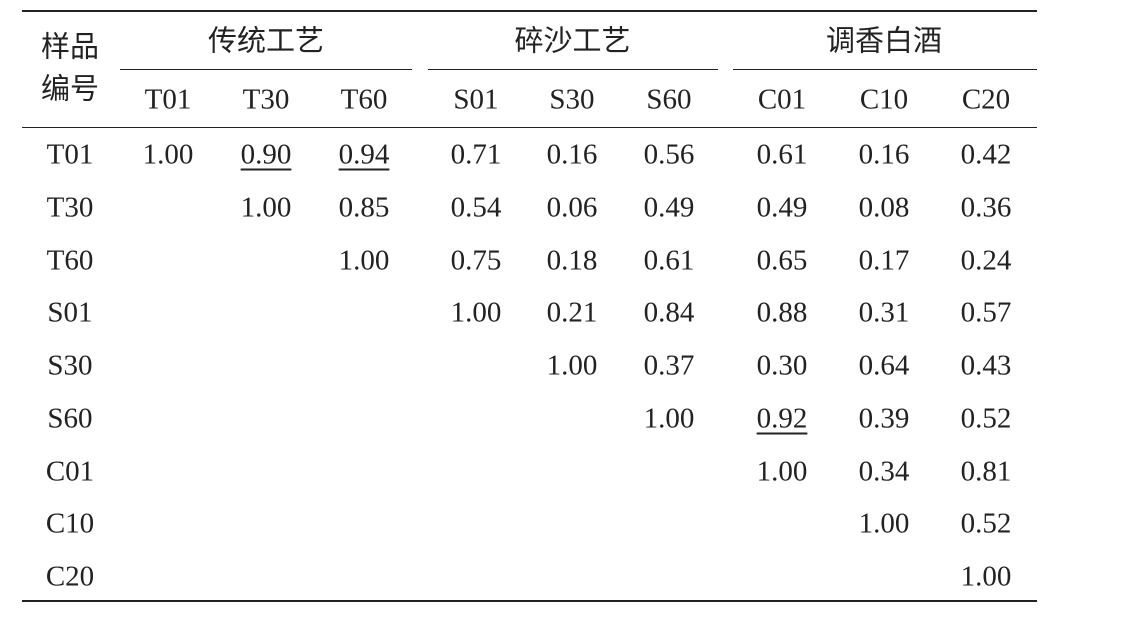 The height and width of the screenshot is (643, 1123). What do you see at coordinates (70, 418) in the screenshot?
I see `row-label: S60` at bounding box center [70, 418].